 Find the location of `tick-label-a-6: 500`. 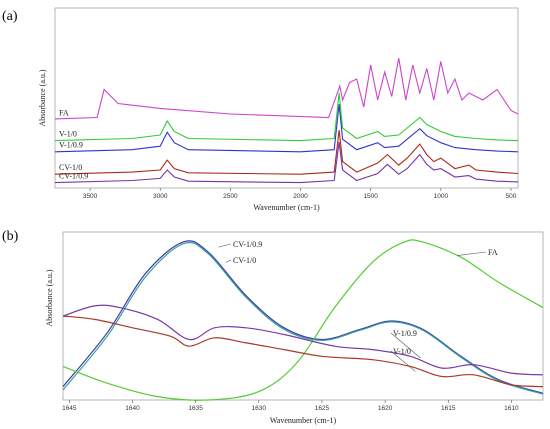

tick-label-a-6: 500 is located at coordinates (511, 196).